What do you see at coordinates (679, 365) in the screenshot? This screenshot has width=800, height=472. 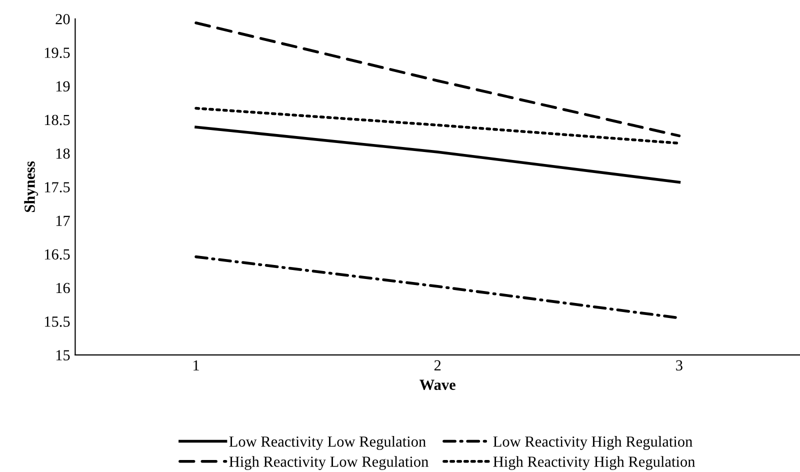 I see `x-tick-label: 3` at bounding box center [679, 365].